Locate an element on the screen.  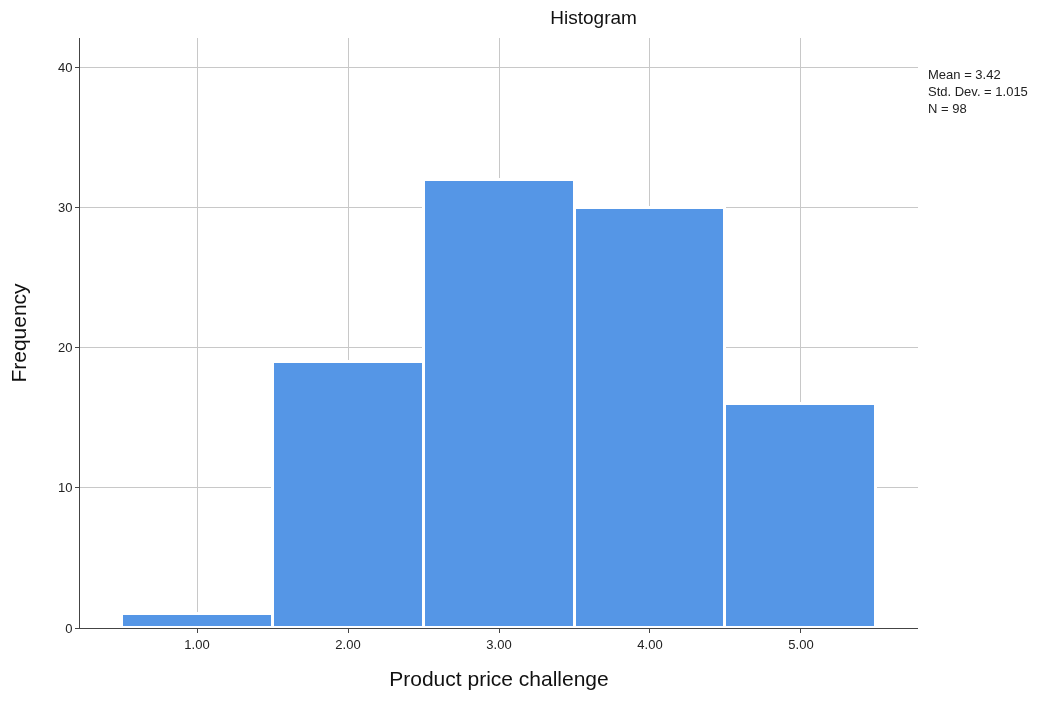
text: Std. Dev. = 1.015 is located at coordinates (978, 91).